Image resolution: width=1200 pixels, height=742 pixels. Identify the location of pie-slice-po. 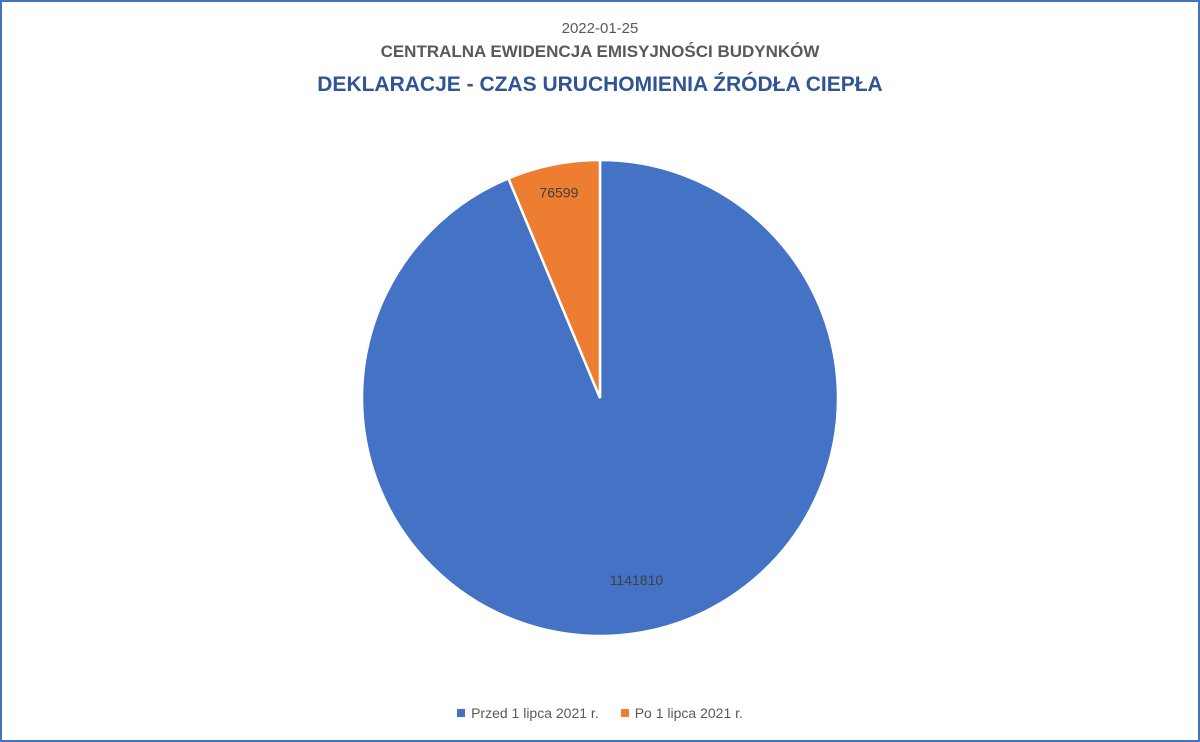
(554, 278).